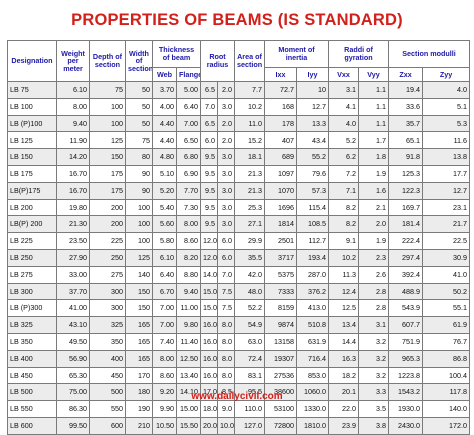 The image size is (474, 435). What do you see at coordinates (249, 241) in the screenshot?
I see `cell-area: 29.9` at bounding box center [249, 241].